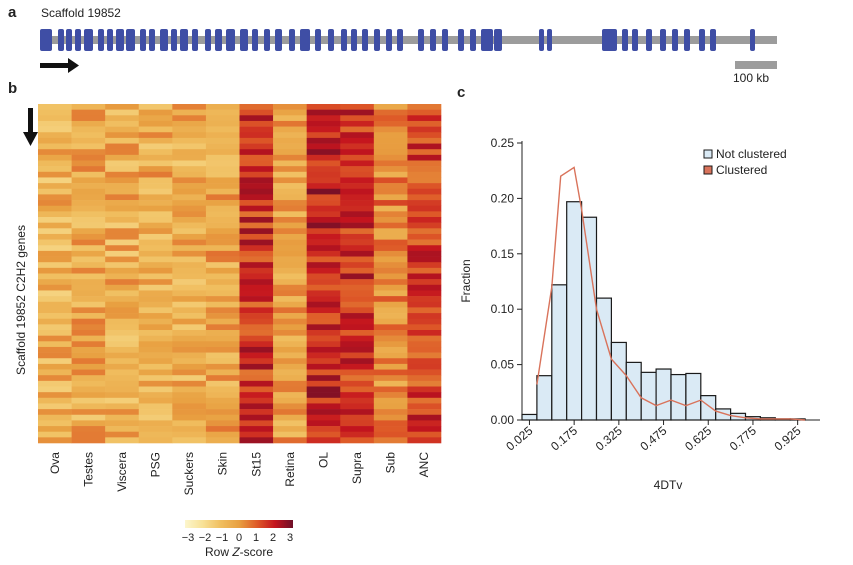 Image resolution: width=853 pixels, height=565 pixels. Describe the element at coordinates (30, 127) in the screenshot. I see `row-order-arrow` at that location.